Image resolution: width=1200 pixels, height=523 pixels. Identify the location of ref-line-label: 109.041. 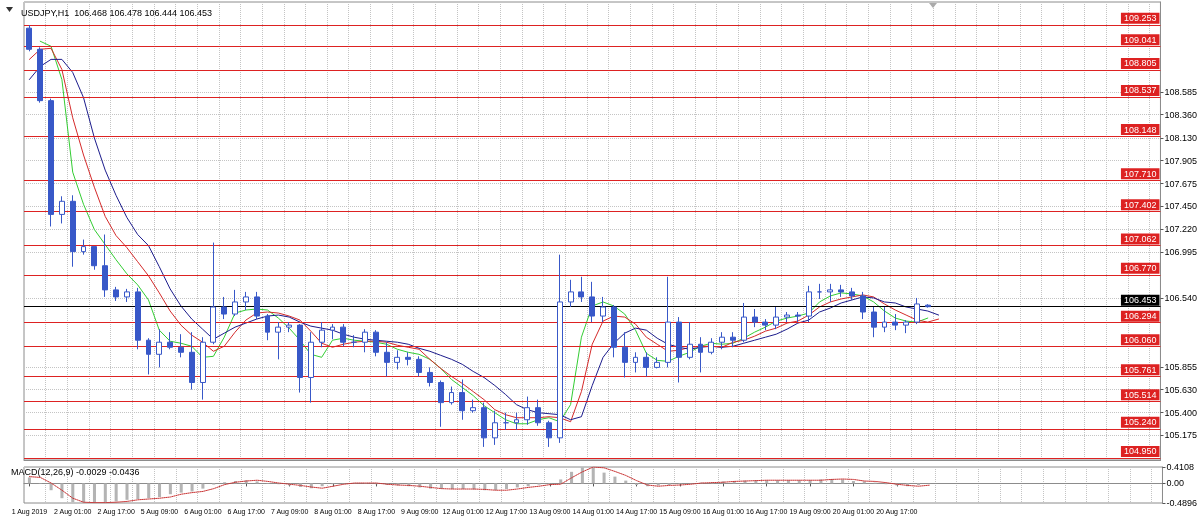
(1140, 39).